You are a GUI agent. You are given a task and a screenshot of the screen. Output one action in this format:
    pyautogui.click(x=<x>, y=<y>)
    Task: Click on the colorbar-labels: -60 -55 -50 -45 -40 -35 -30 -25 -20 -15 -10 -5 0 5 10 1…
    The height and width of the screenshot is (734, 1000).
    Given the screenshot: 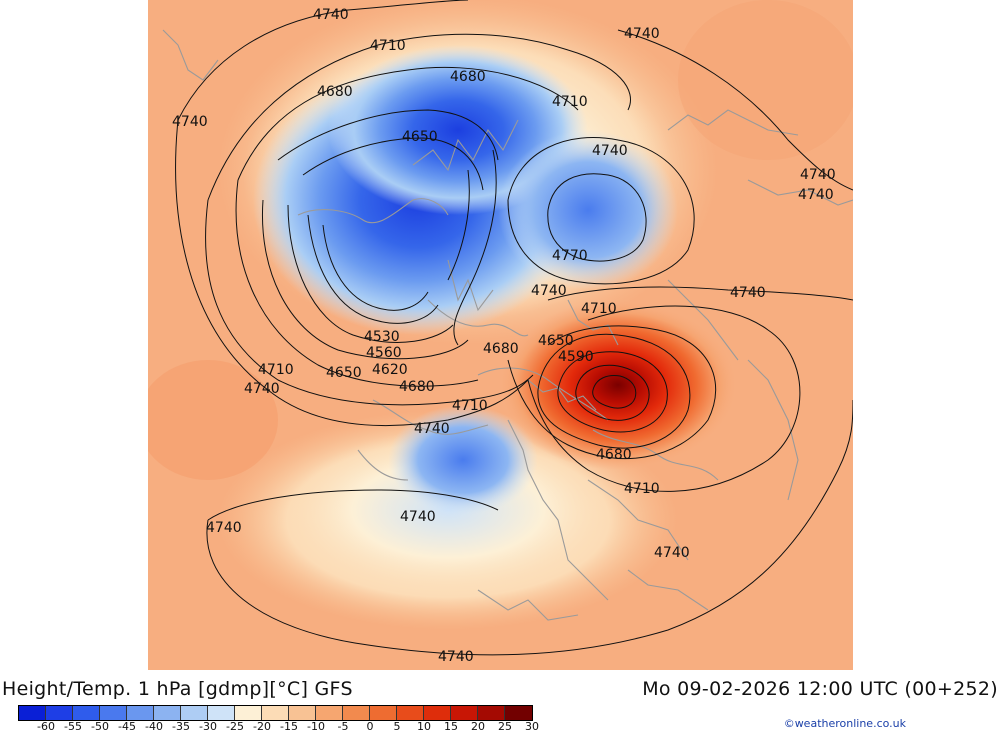 What is the action you would take?
    pyautogui.click(x=300, y=727)
    